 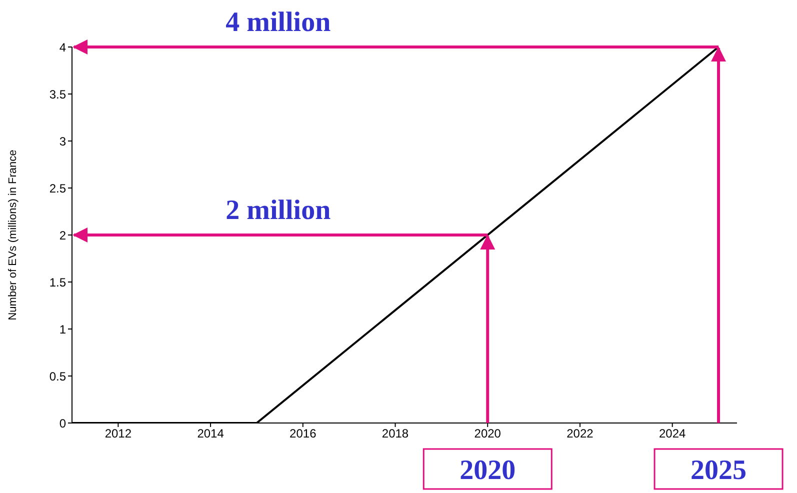 What do you see at coordinates (12, 235) in the screenshot?
I see `y-axis-title: Number of EVs (millions) in France` at bounding box center [12, 235].